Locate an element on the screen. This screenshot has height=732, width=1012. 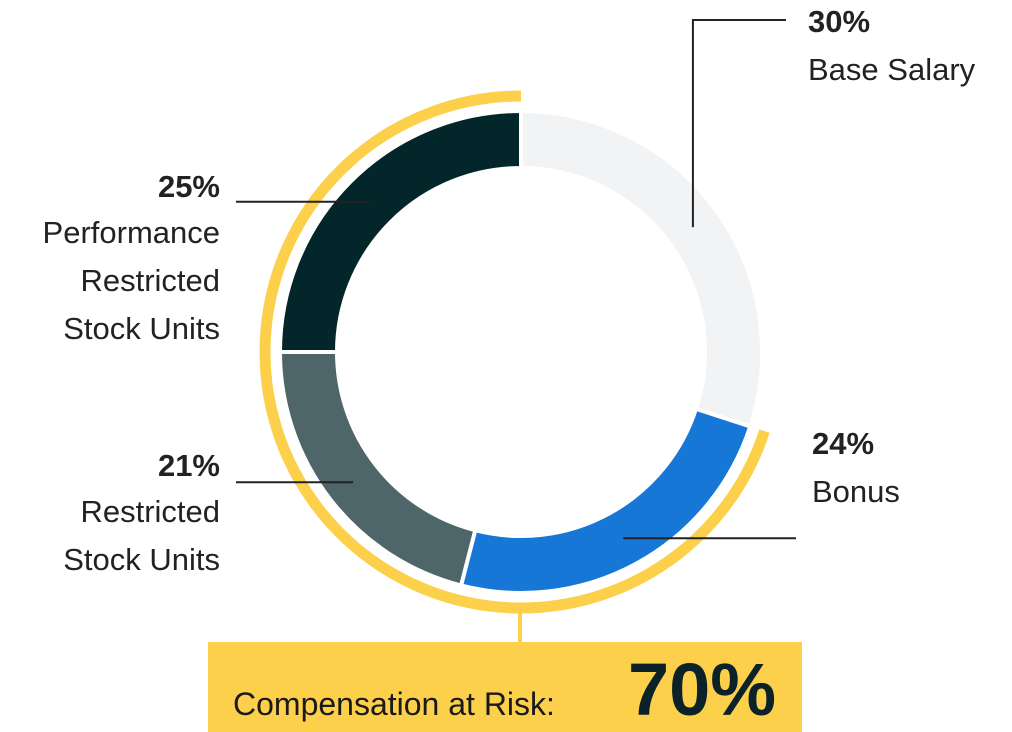
value-label-prsu: 25% is located at coordinates (189, 186).